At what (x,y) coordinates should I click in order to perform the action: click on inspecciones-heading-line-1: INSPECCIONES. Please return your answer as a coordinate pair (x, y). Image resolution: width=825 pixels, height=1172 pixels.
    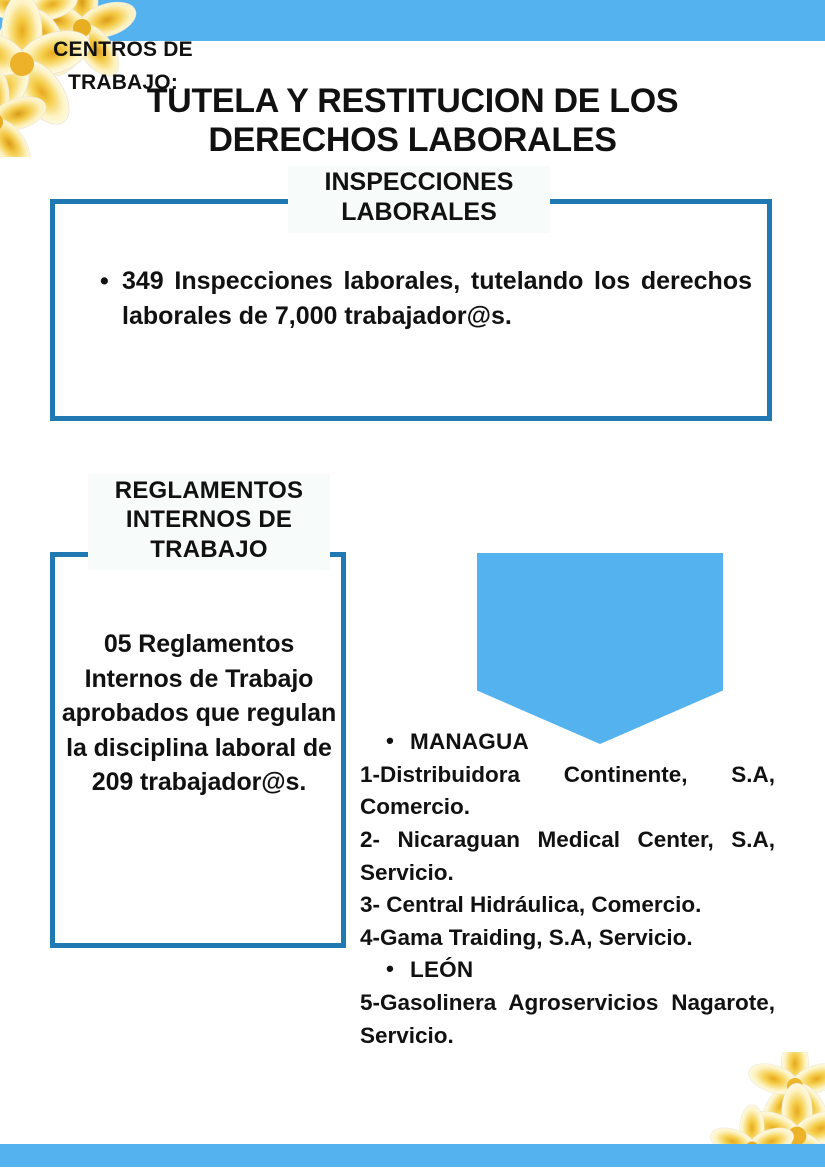
    Looking at the image, I should click on (419, 182).